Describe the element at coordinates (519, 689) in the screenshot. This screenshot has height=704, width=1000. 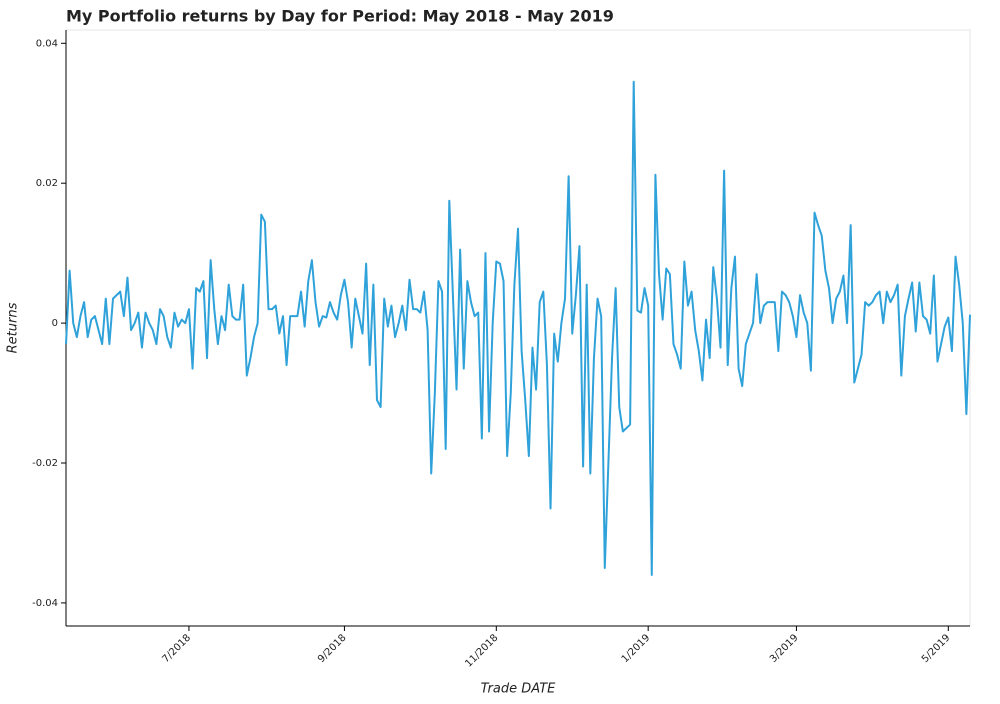
I see `x-axis-label: Trade DATE` at that location.